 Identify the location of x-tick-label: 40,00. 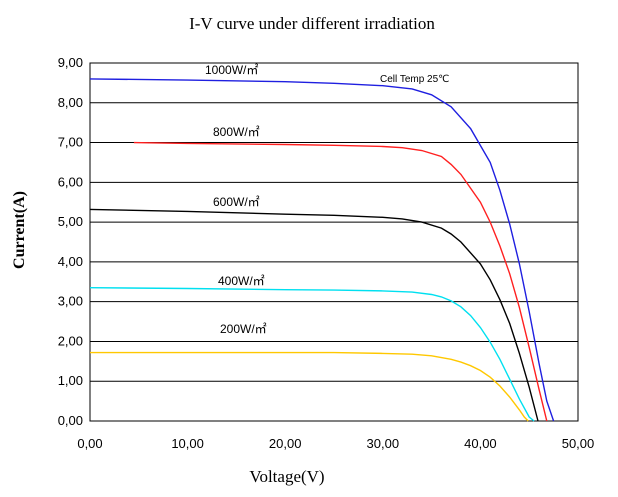
(480, 443).